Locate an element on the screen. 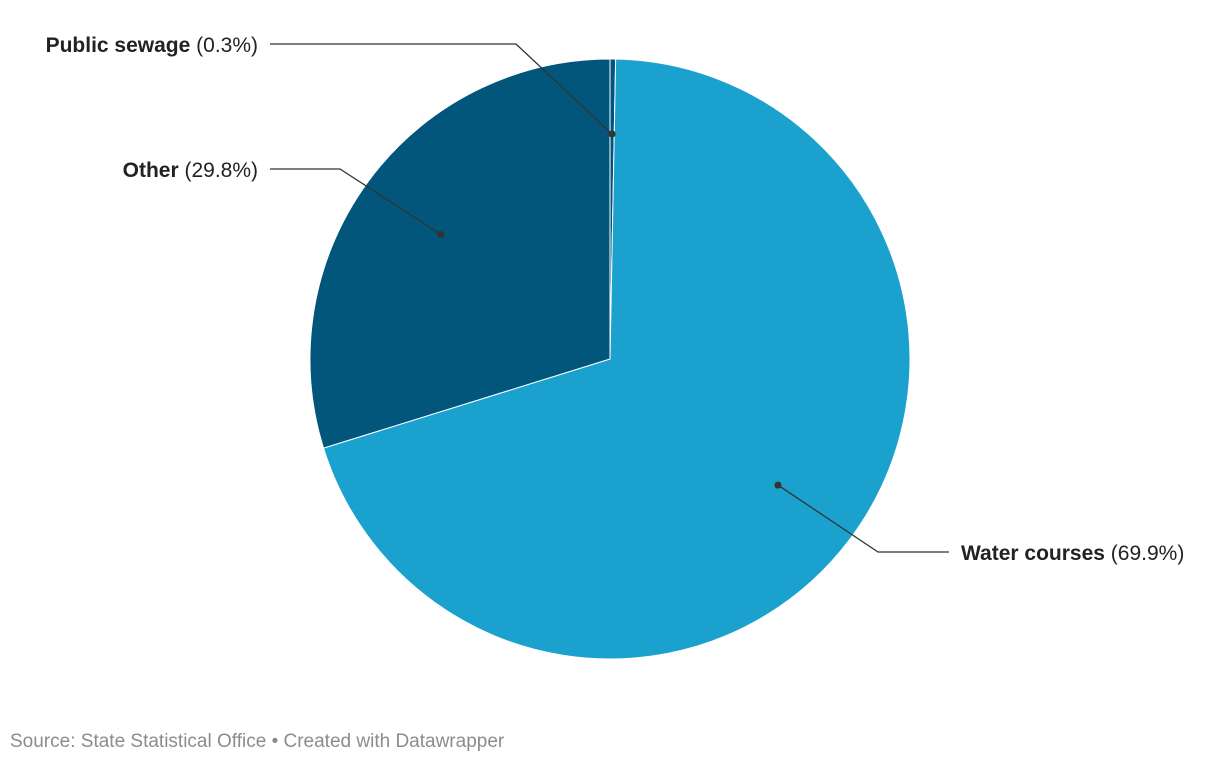 The width and height of the screenshot is (1220, 766). slice-label-value: (69.9%) is located at coordinates (1148, 553).